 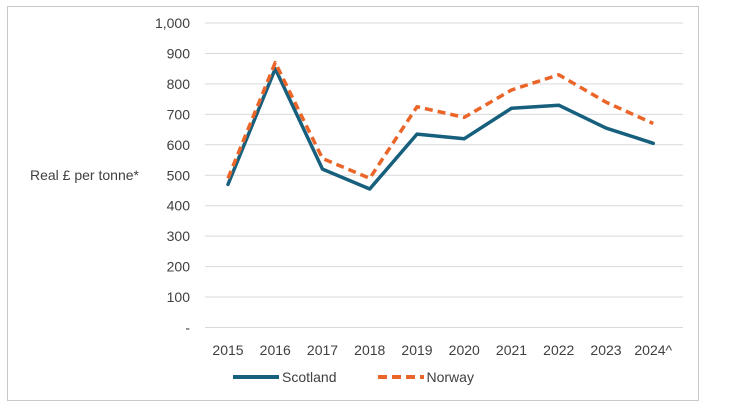 I want to click on y-axis-tick-label: 100, so click(x=179, y=297).